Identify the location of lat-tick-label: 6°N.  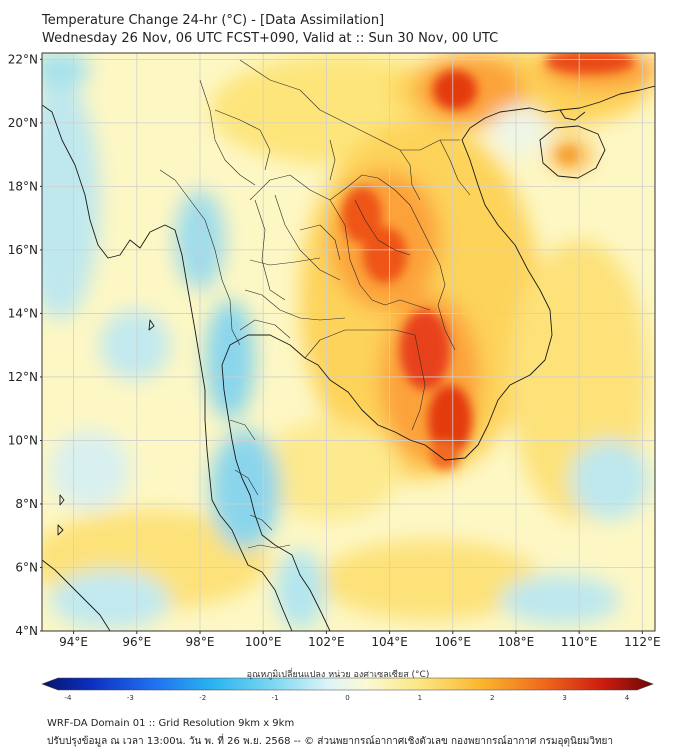
(26, 567).